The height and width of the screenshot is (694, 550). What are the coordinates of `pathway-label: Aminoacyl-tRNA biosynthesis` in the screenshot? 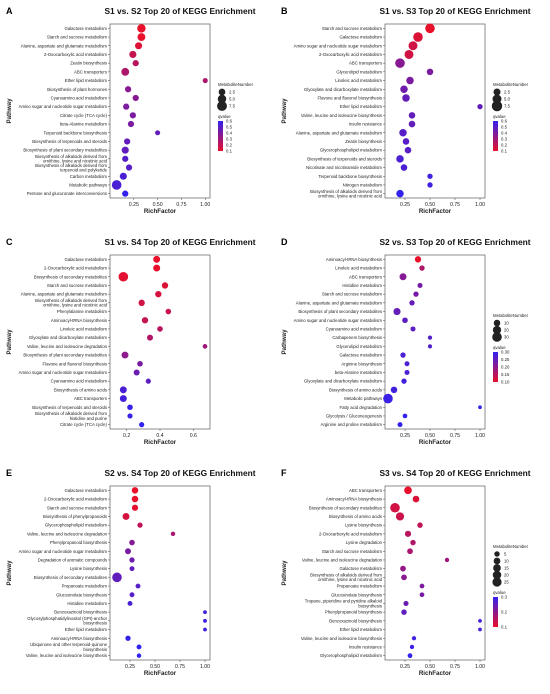 It's located at (354, 499).